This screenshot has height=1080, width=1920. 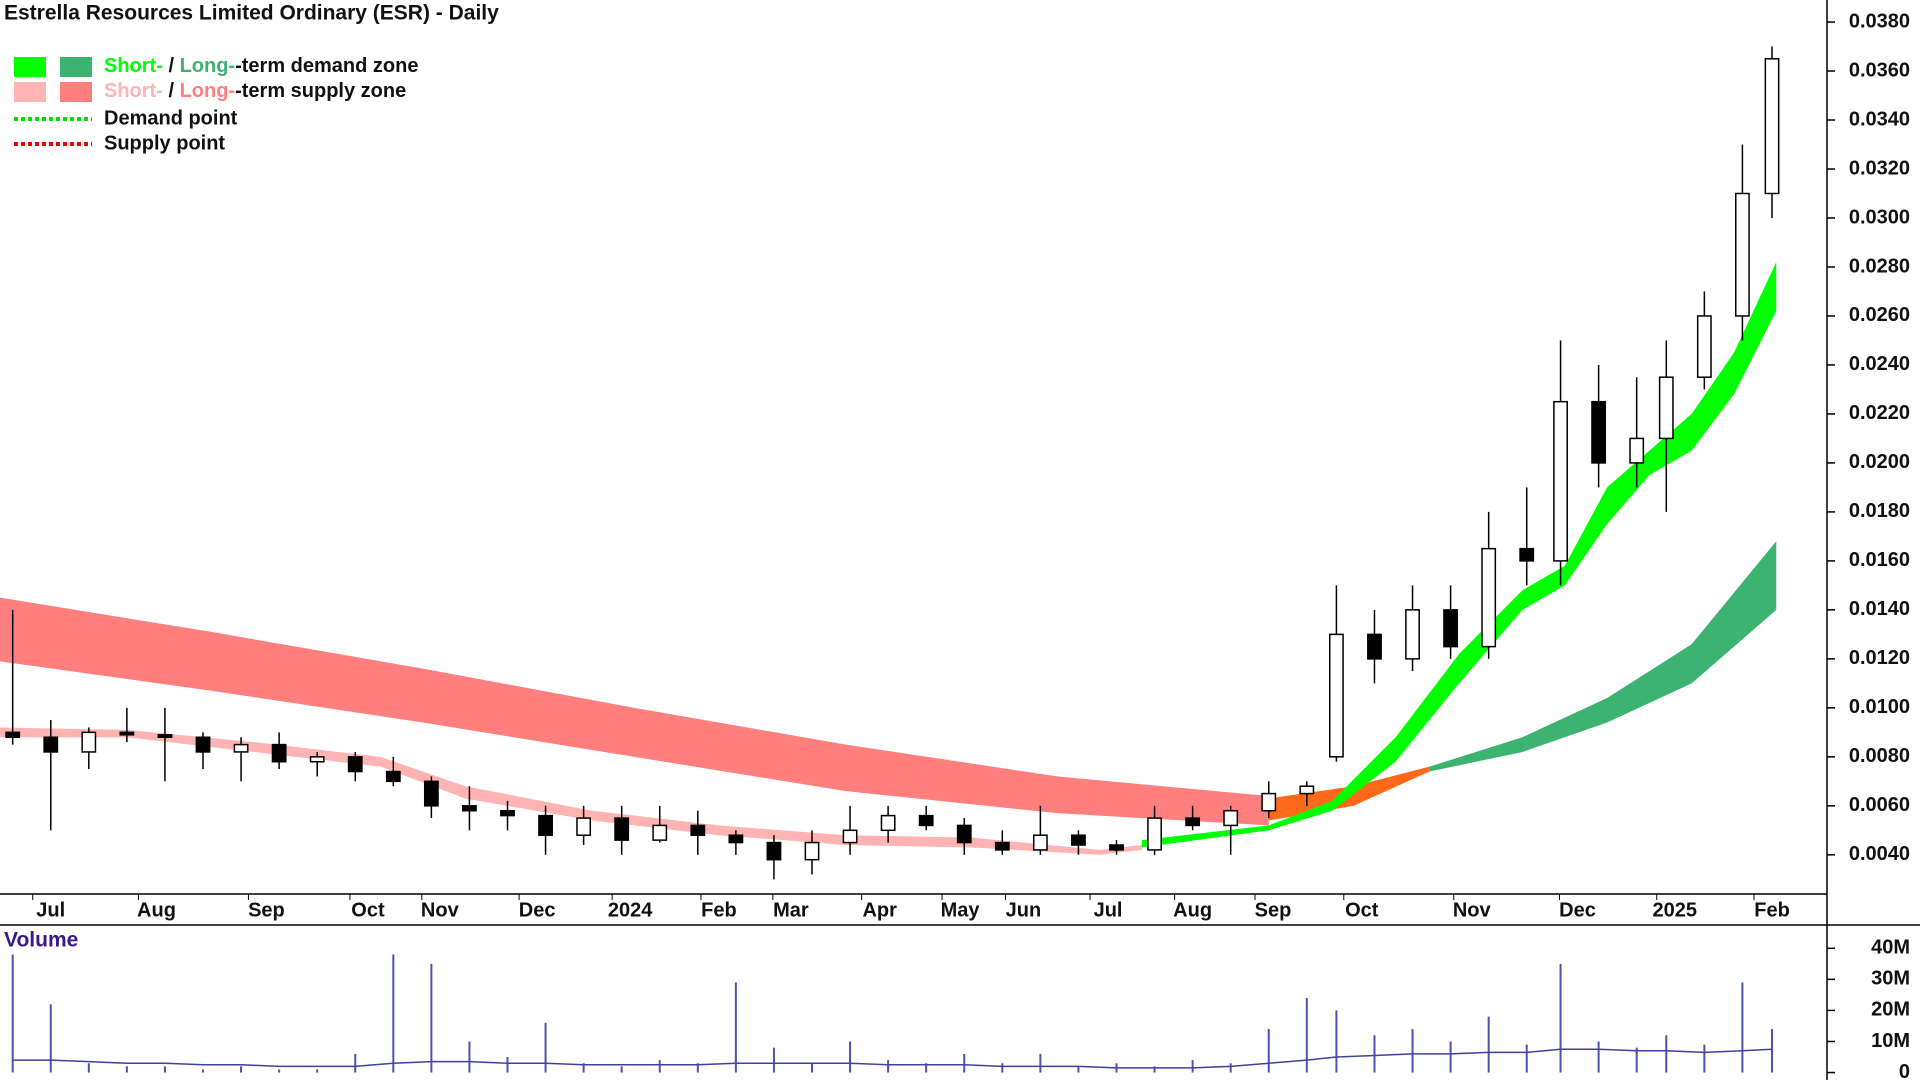 I want to click on y-tick-label: 10M, so click(x=1890, y=1041).